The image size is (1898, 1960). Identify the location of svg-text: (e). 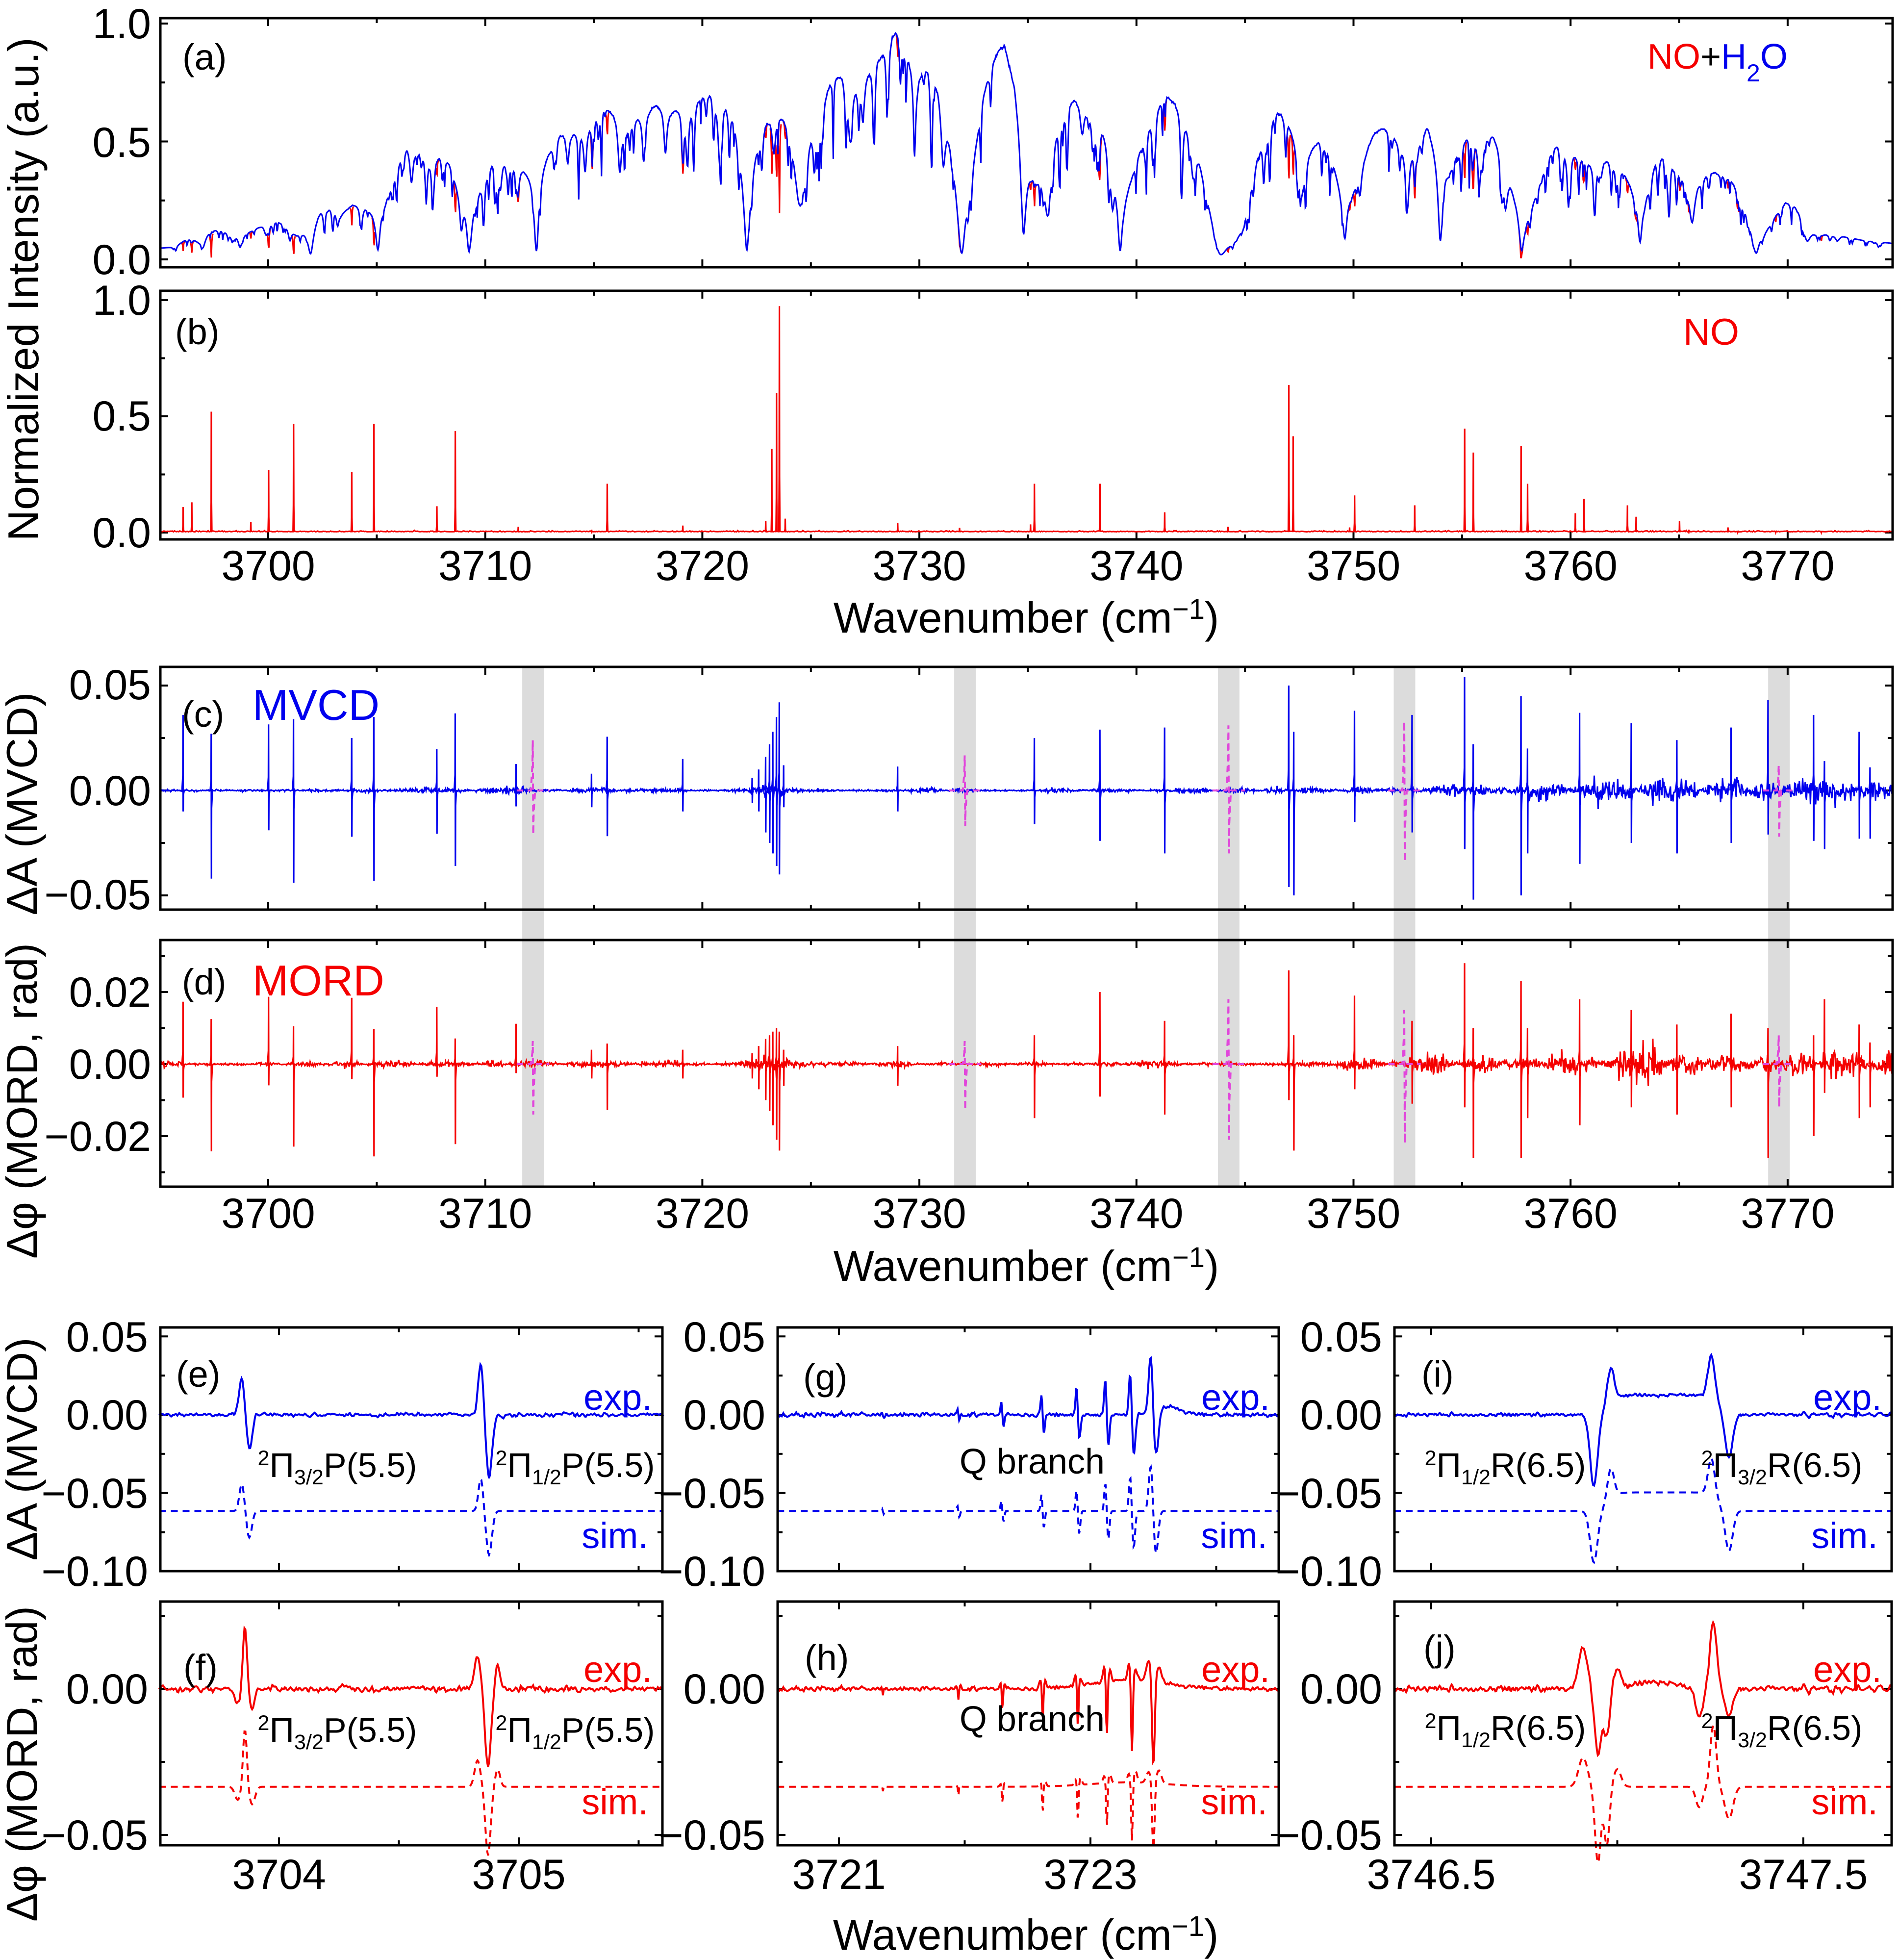
(198, 1374).